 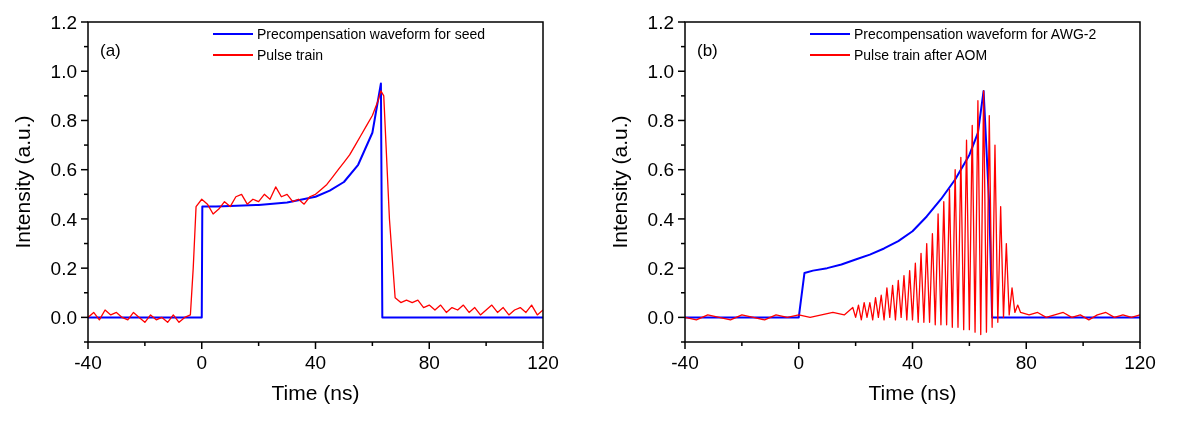 I want to click on annotation: (b), so click(x=707, y=50).